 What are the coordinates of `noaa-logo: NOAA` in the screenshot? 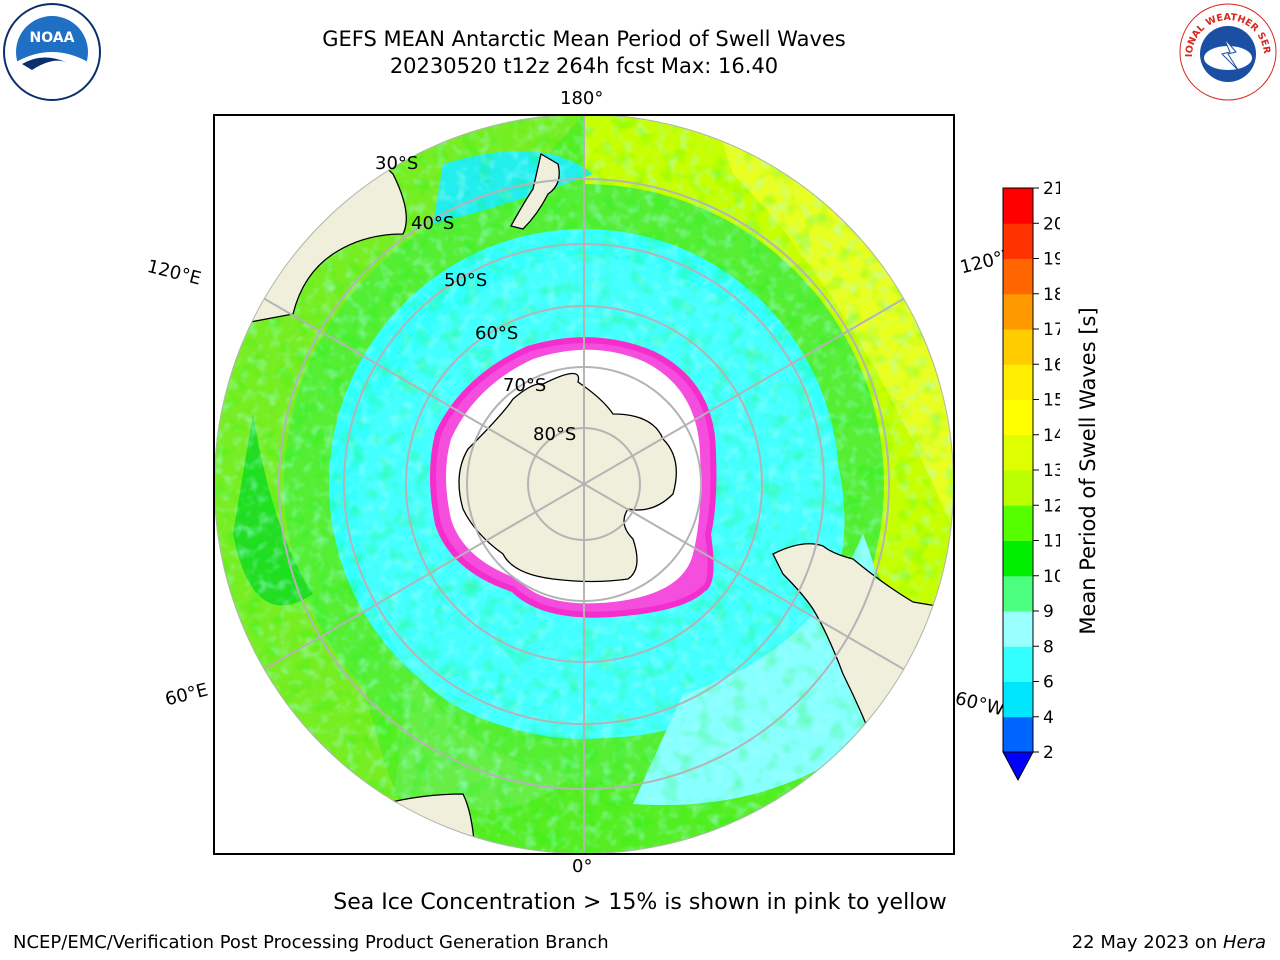 It's located at (52, 52).